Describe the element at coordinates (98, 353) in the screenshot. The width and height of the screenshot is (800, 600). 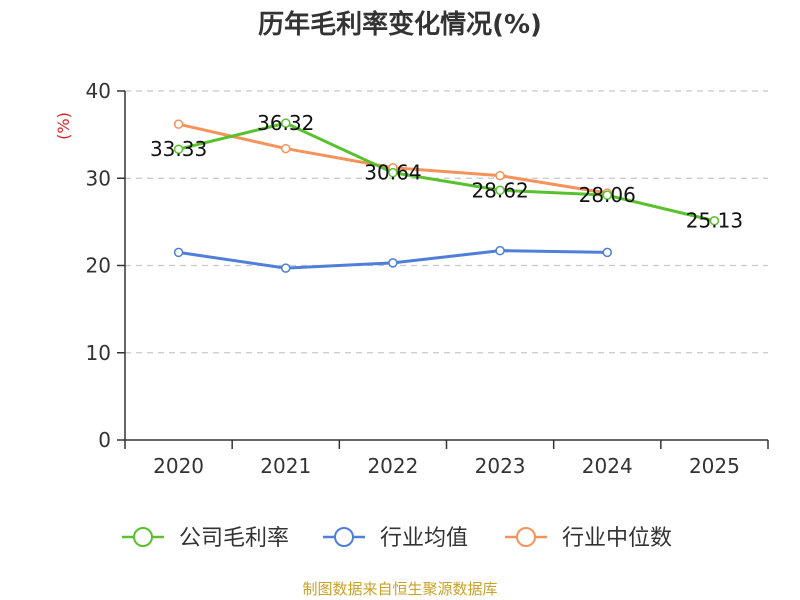
I see `y-tick-label-10: 10` at that location.